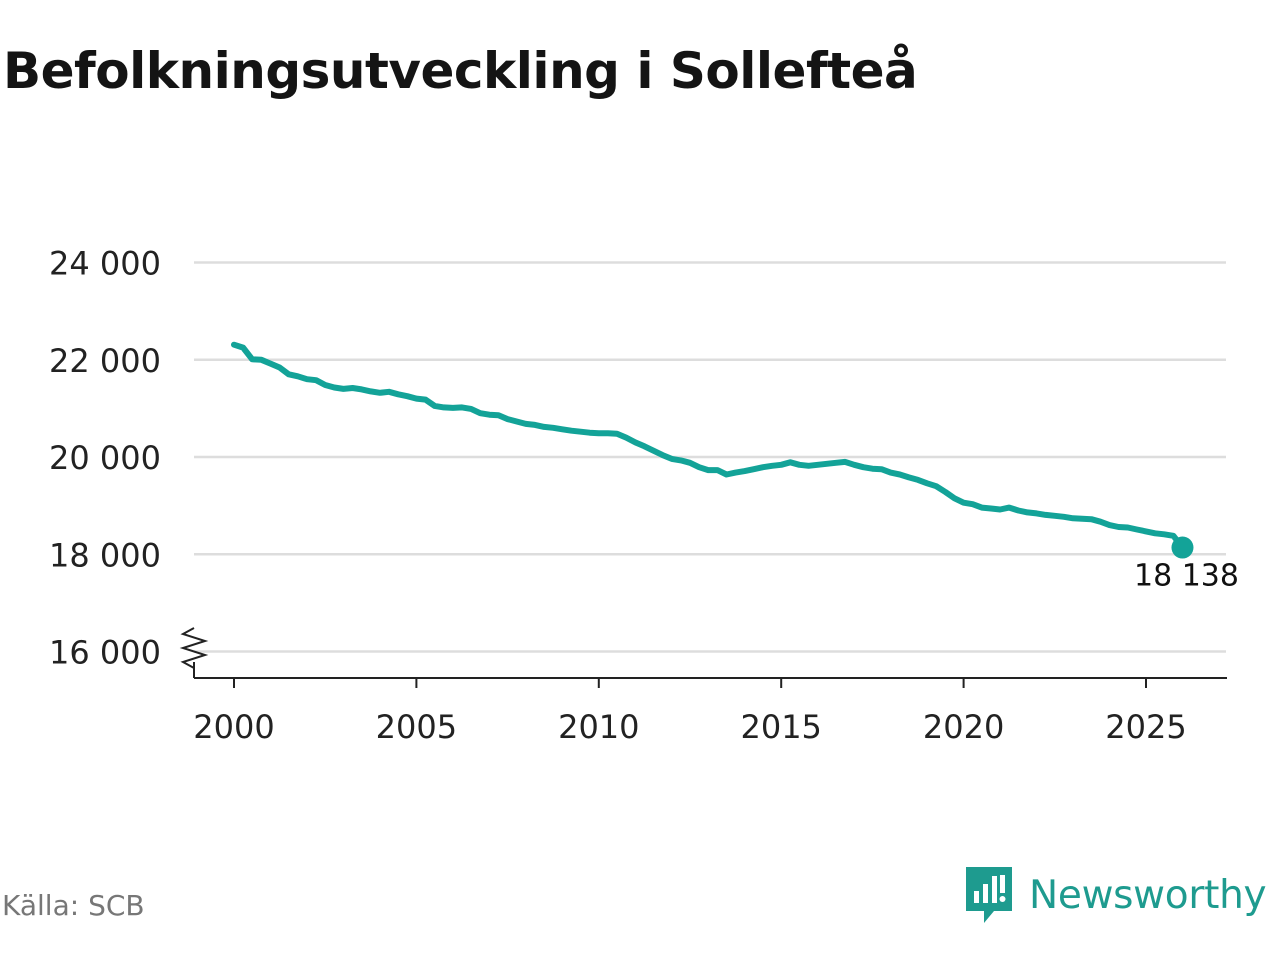 The height and width of the screenshot is (960, 1280). What do you see at coordinates (105, 361) in the screenshot?
I see `y-tick-label: 22 000` at bounding box center [105, 361].